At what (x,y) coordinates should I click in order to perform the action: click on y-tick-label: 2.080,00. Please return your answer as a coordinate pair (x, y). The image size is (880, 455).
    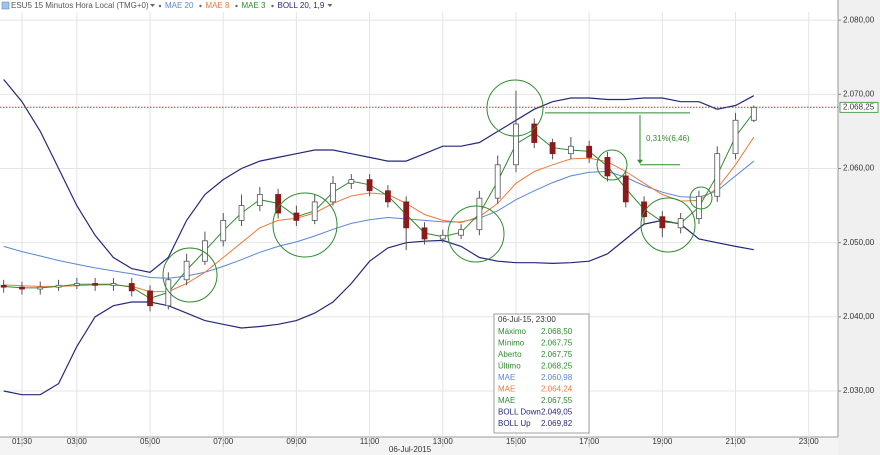
    Looking at the image, I should click on (859, 19).